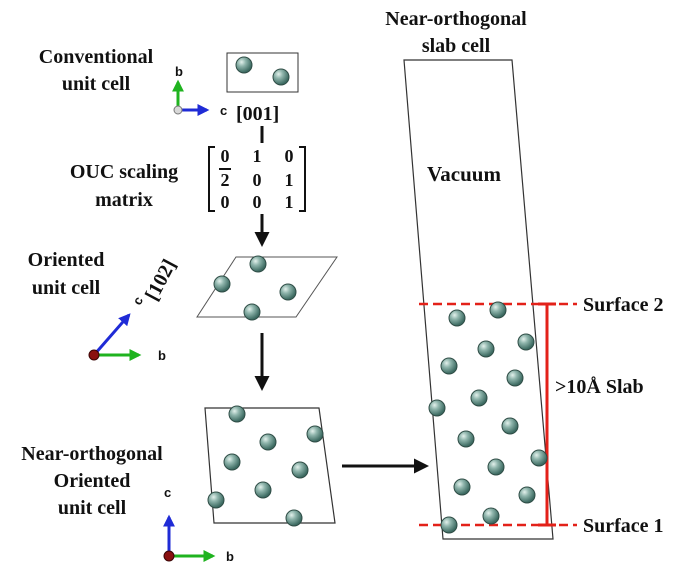  What do you see at coordinates (464, 174) in the screenshot?
I see `vacuum-label: Vacuum` at bounding box center [464, 174].